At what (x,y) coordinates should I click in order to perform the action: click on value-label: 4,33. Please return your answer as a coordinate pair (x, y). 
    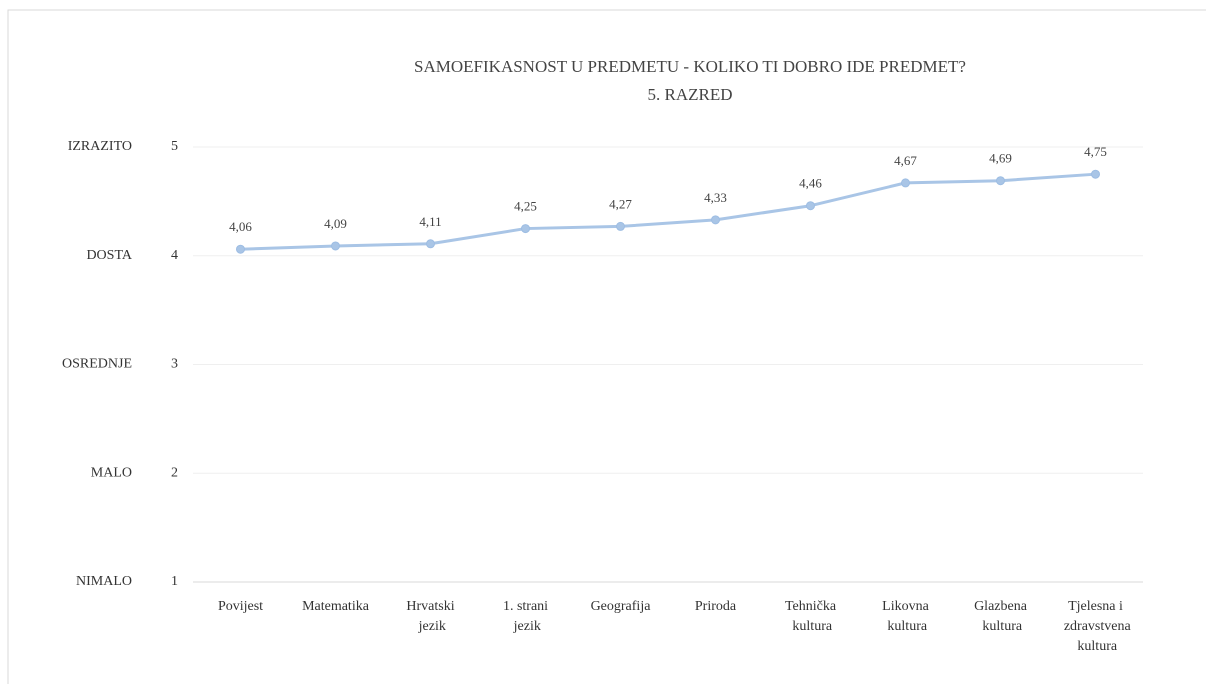
    Looking at the image, I should click on (715, 197).